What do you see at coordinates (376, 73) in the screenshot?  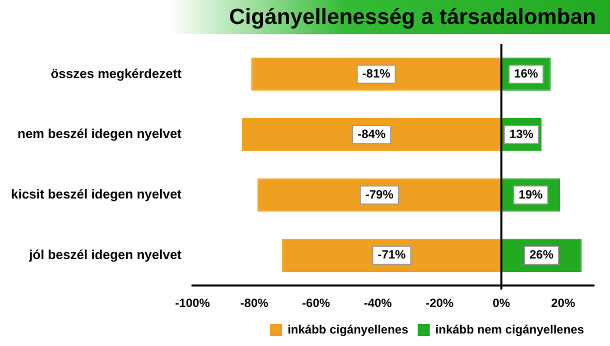 I see `data-label: -81%` at bounding box center [376, 73].